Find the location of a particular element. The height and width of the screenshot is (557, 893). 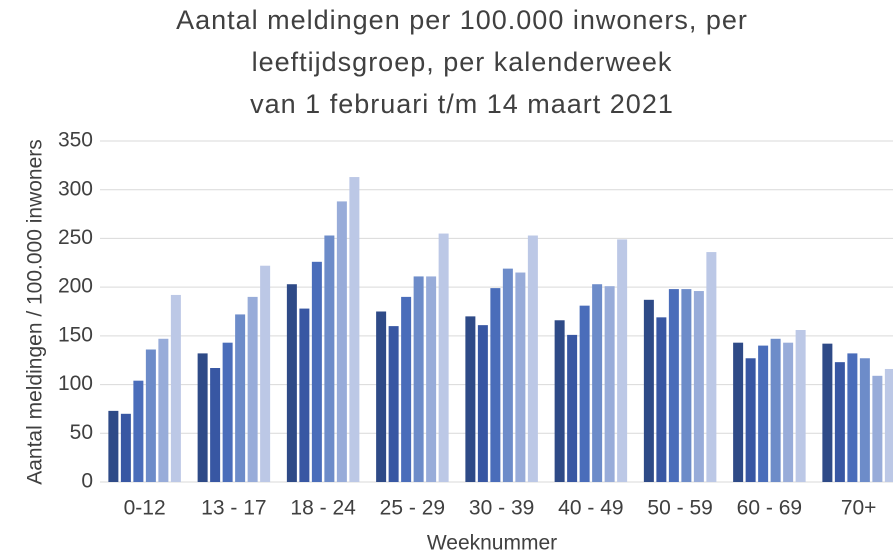

x-axis-label: Weeknummer is located at coordinates (492, 543).